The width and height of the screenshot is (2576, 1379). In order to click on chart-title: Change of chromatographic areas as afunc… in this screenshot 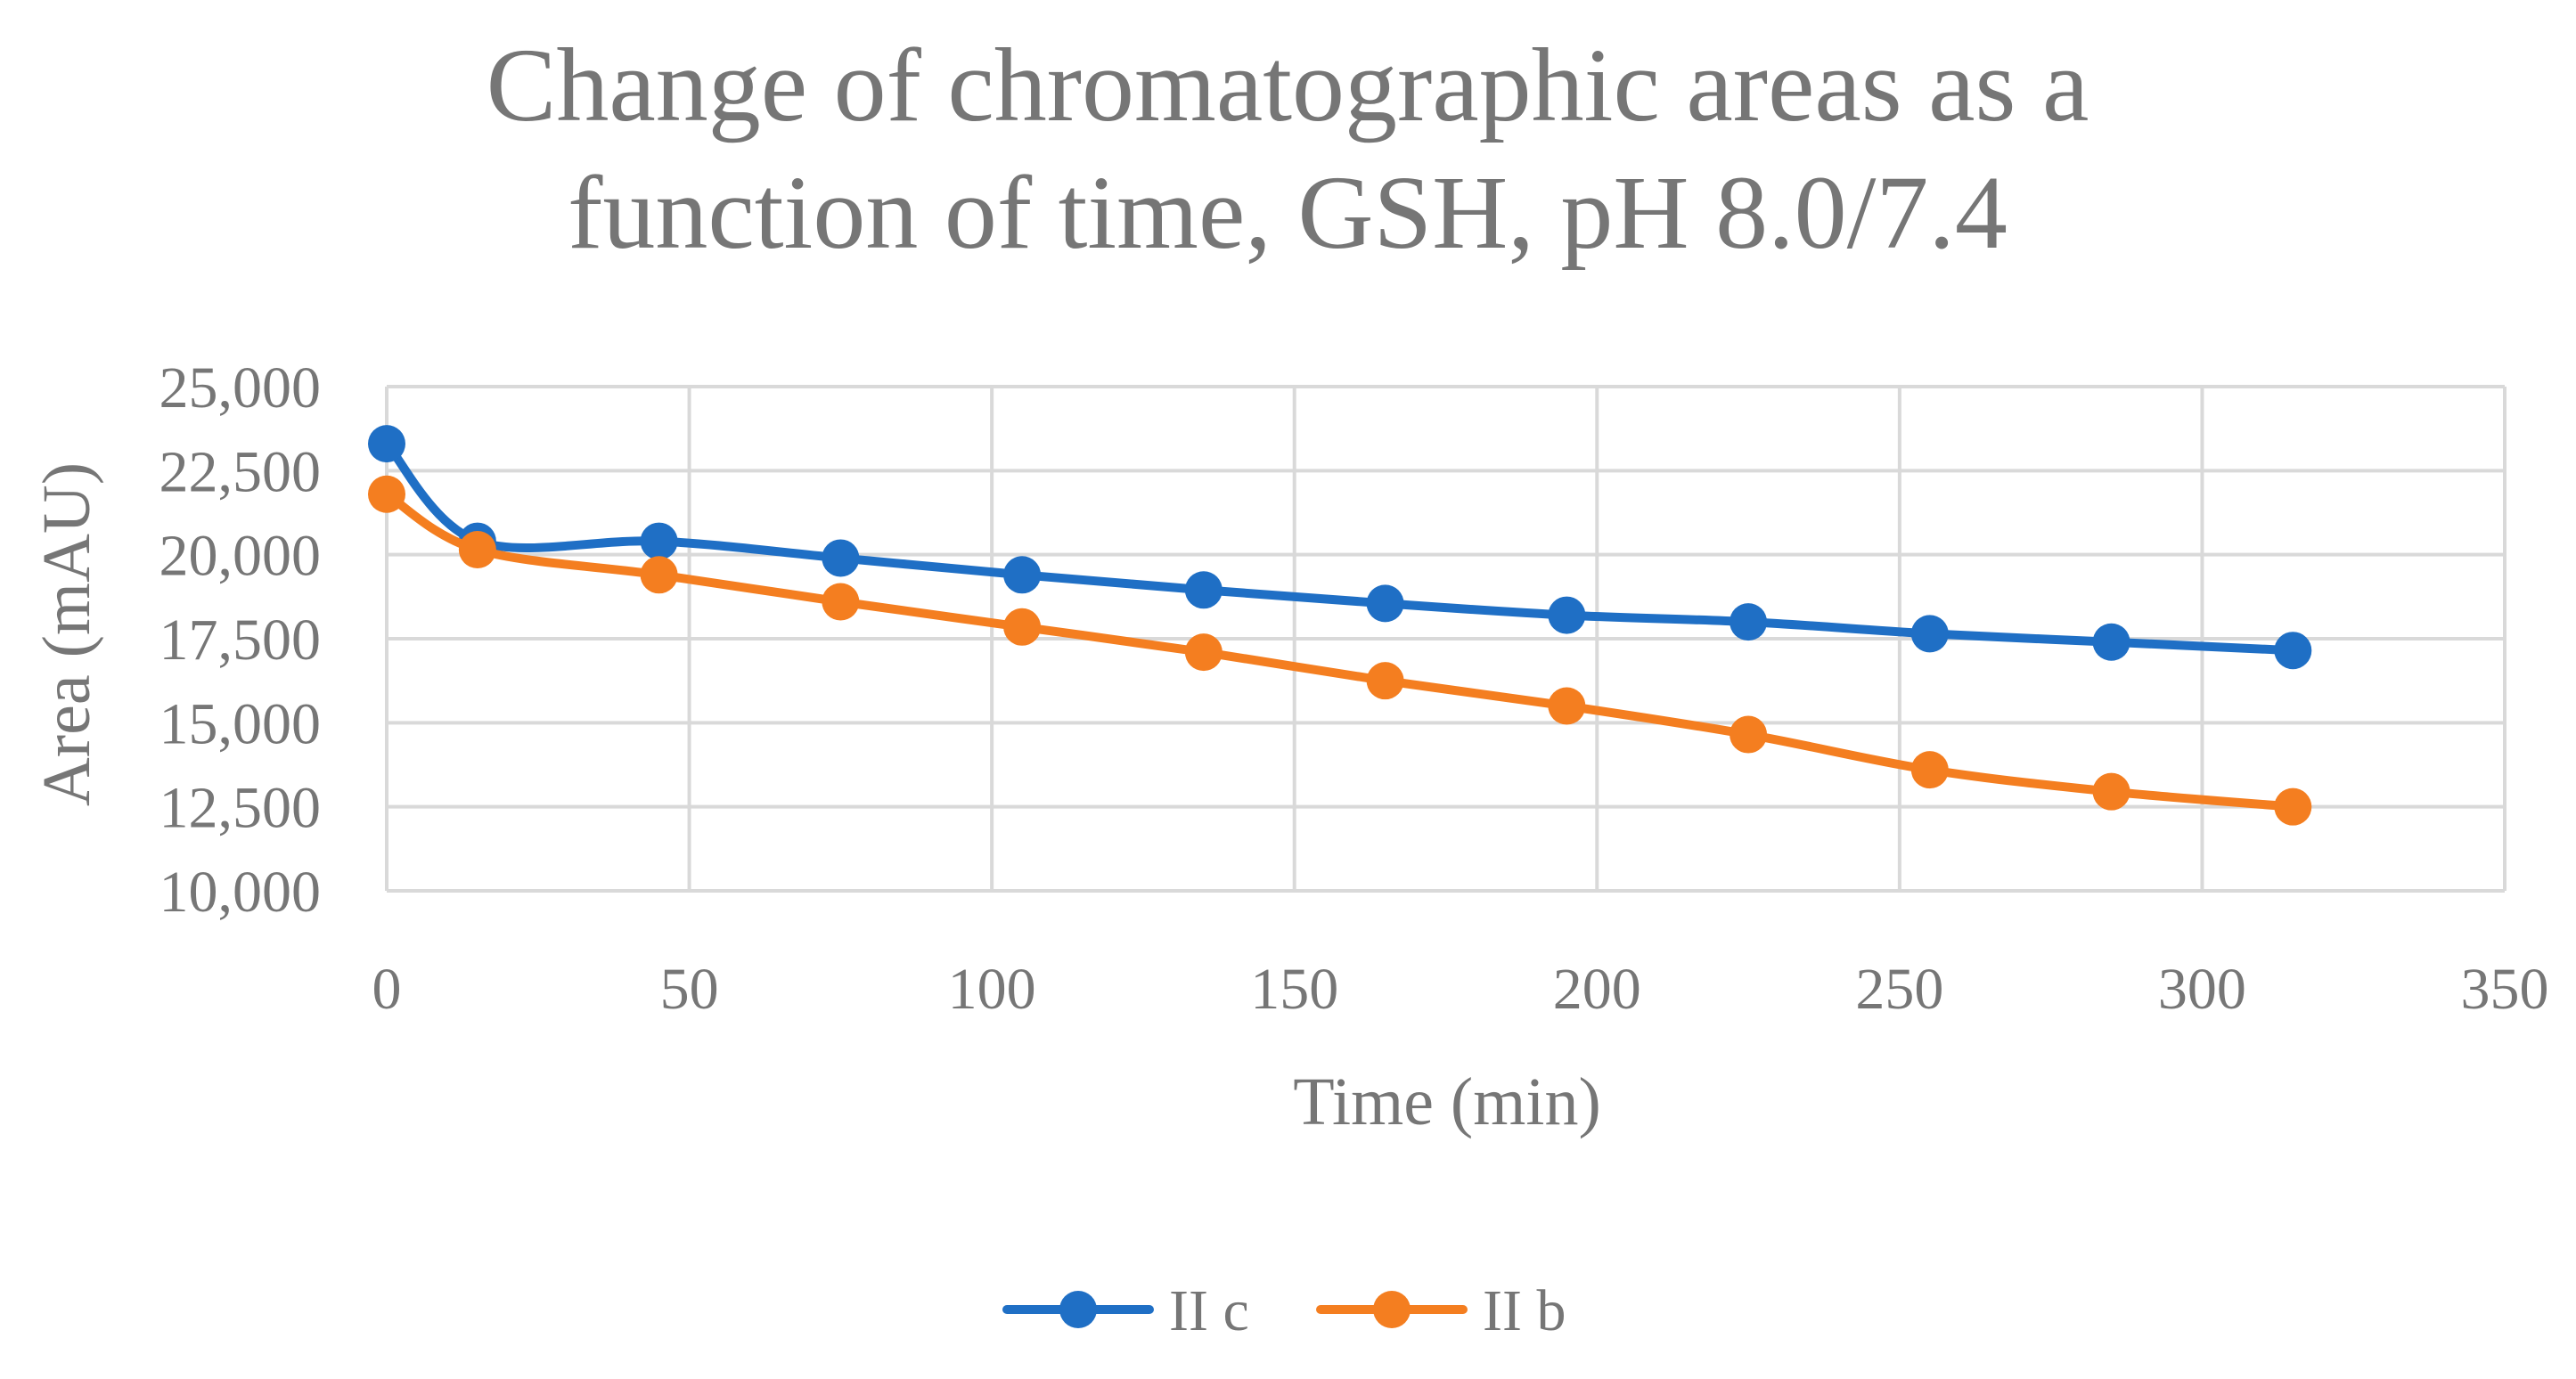, I will do `click(1288, 149)`.